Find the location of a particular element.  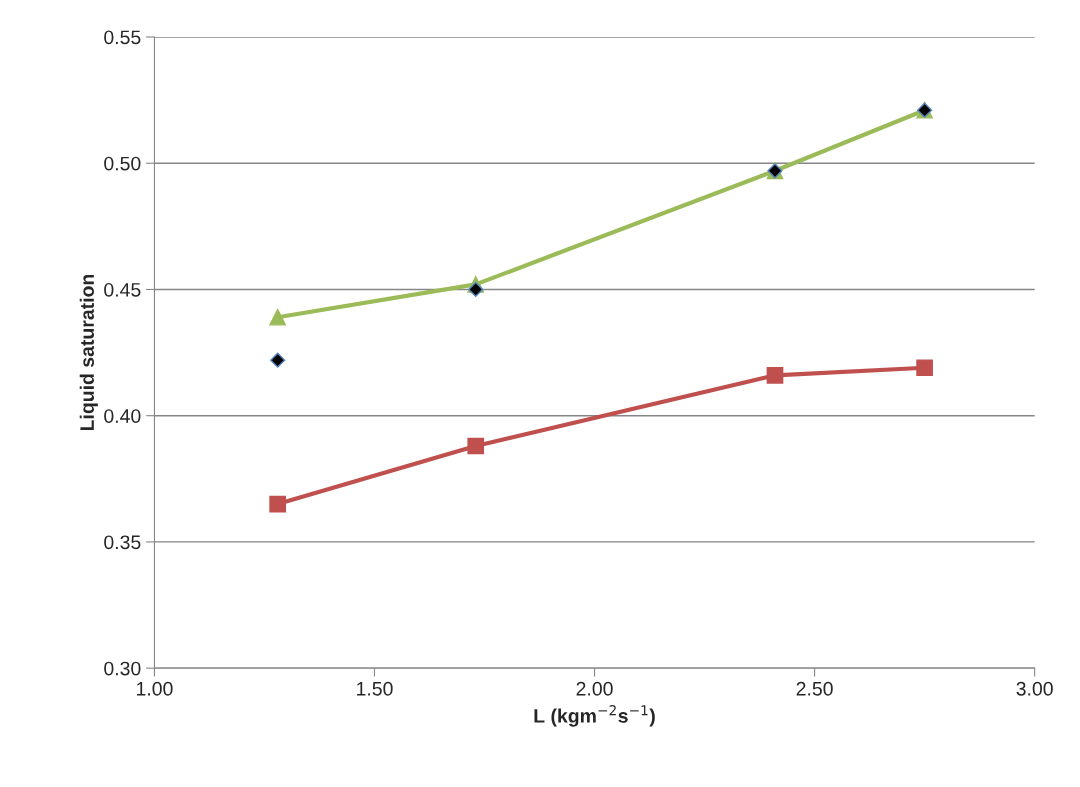

x-tick-label: 3.00 is located at coordinates (1034, 688).